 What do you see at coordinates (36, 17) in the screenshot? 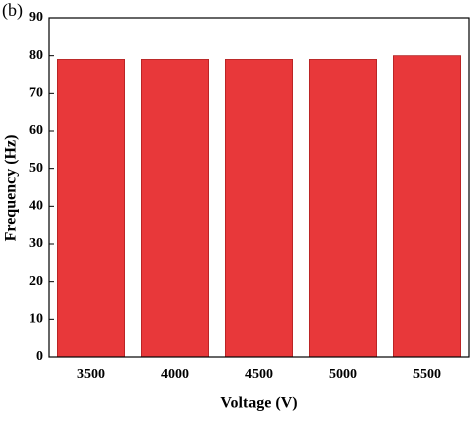
I see `y-tick-label: 90` at bounding box center [36, 17].